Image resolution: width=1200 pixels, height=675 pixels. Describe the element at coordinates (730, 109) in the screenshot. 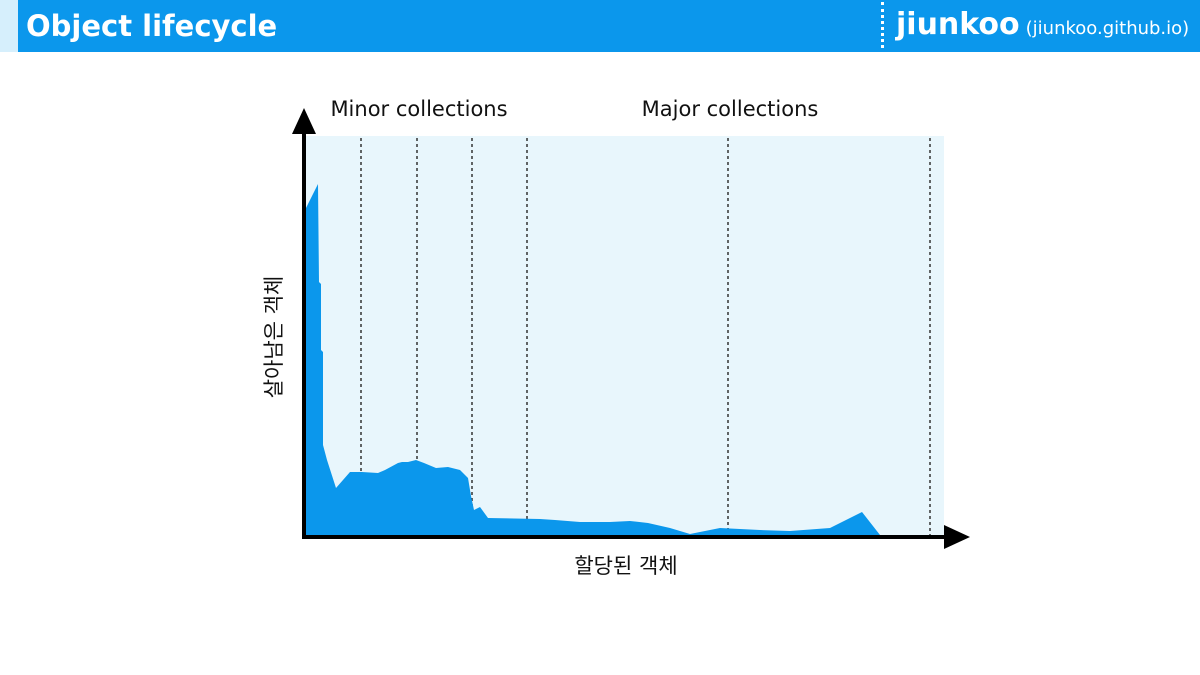

I see `major-collections-label: Major collections` at that location.